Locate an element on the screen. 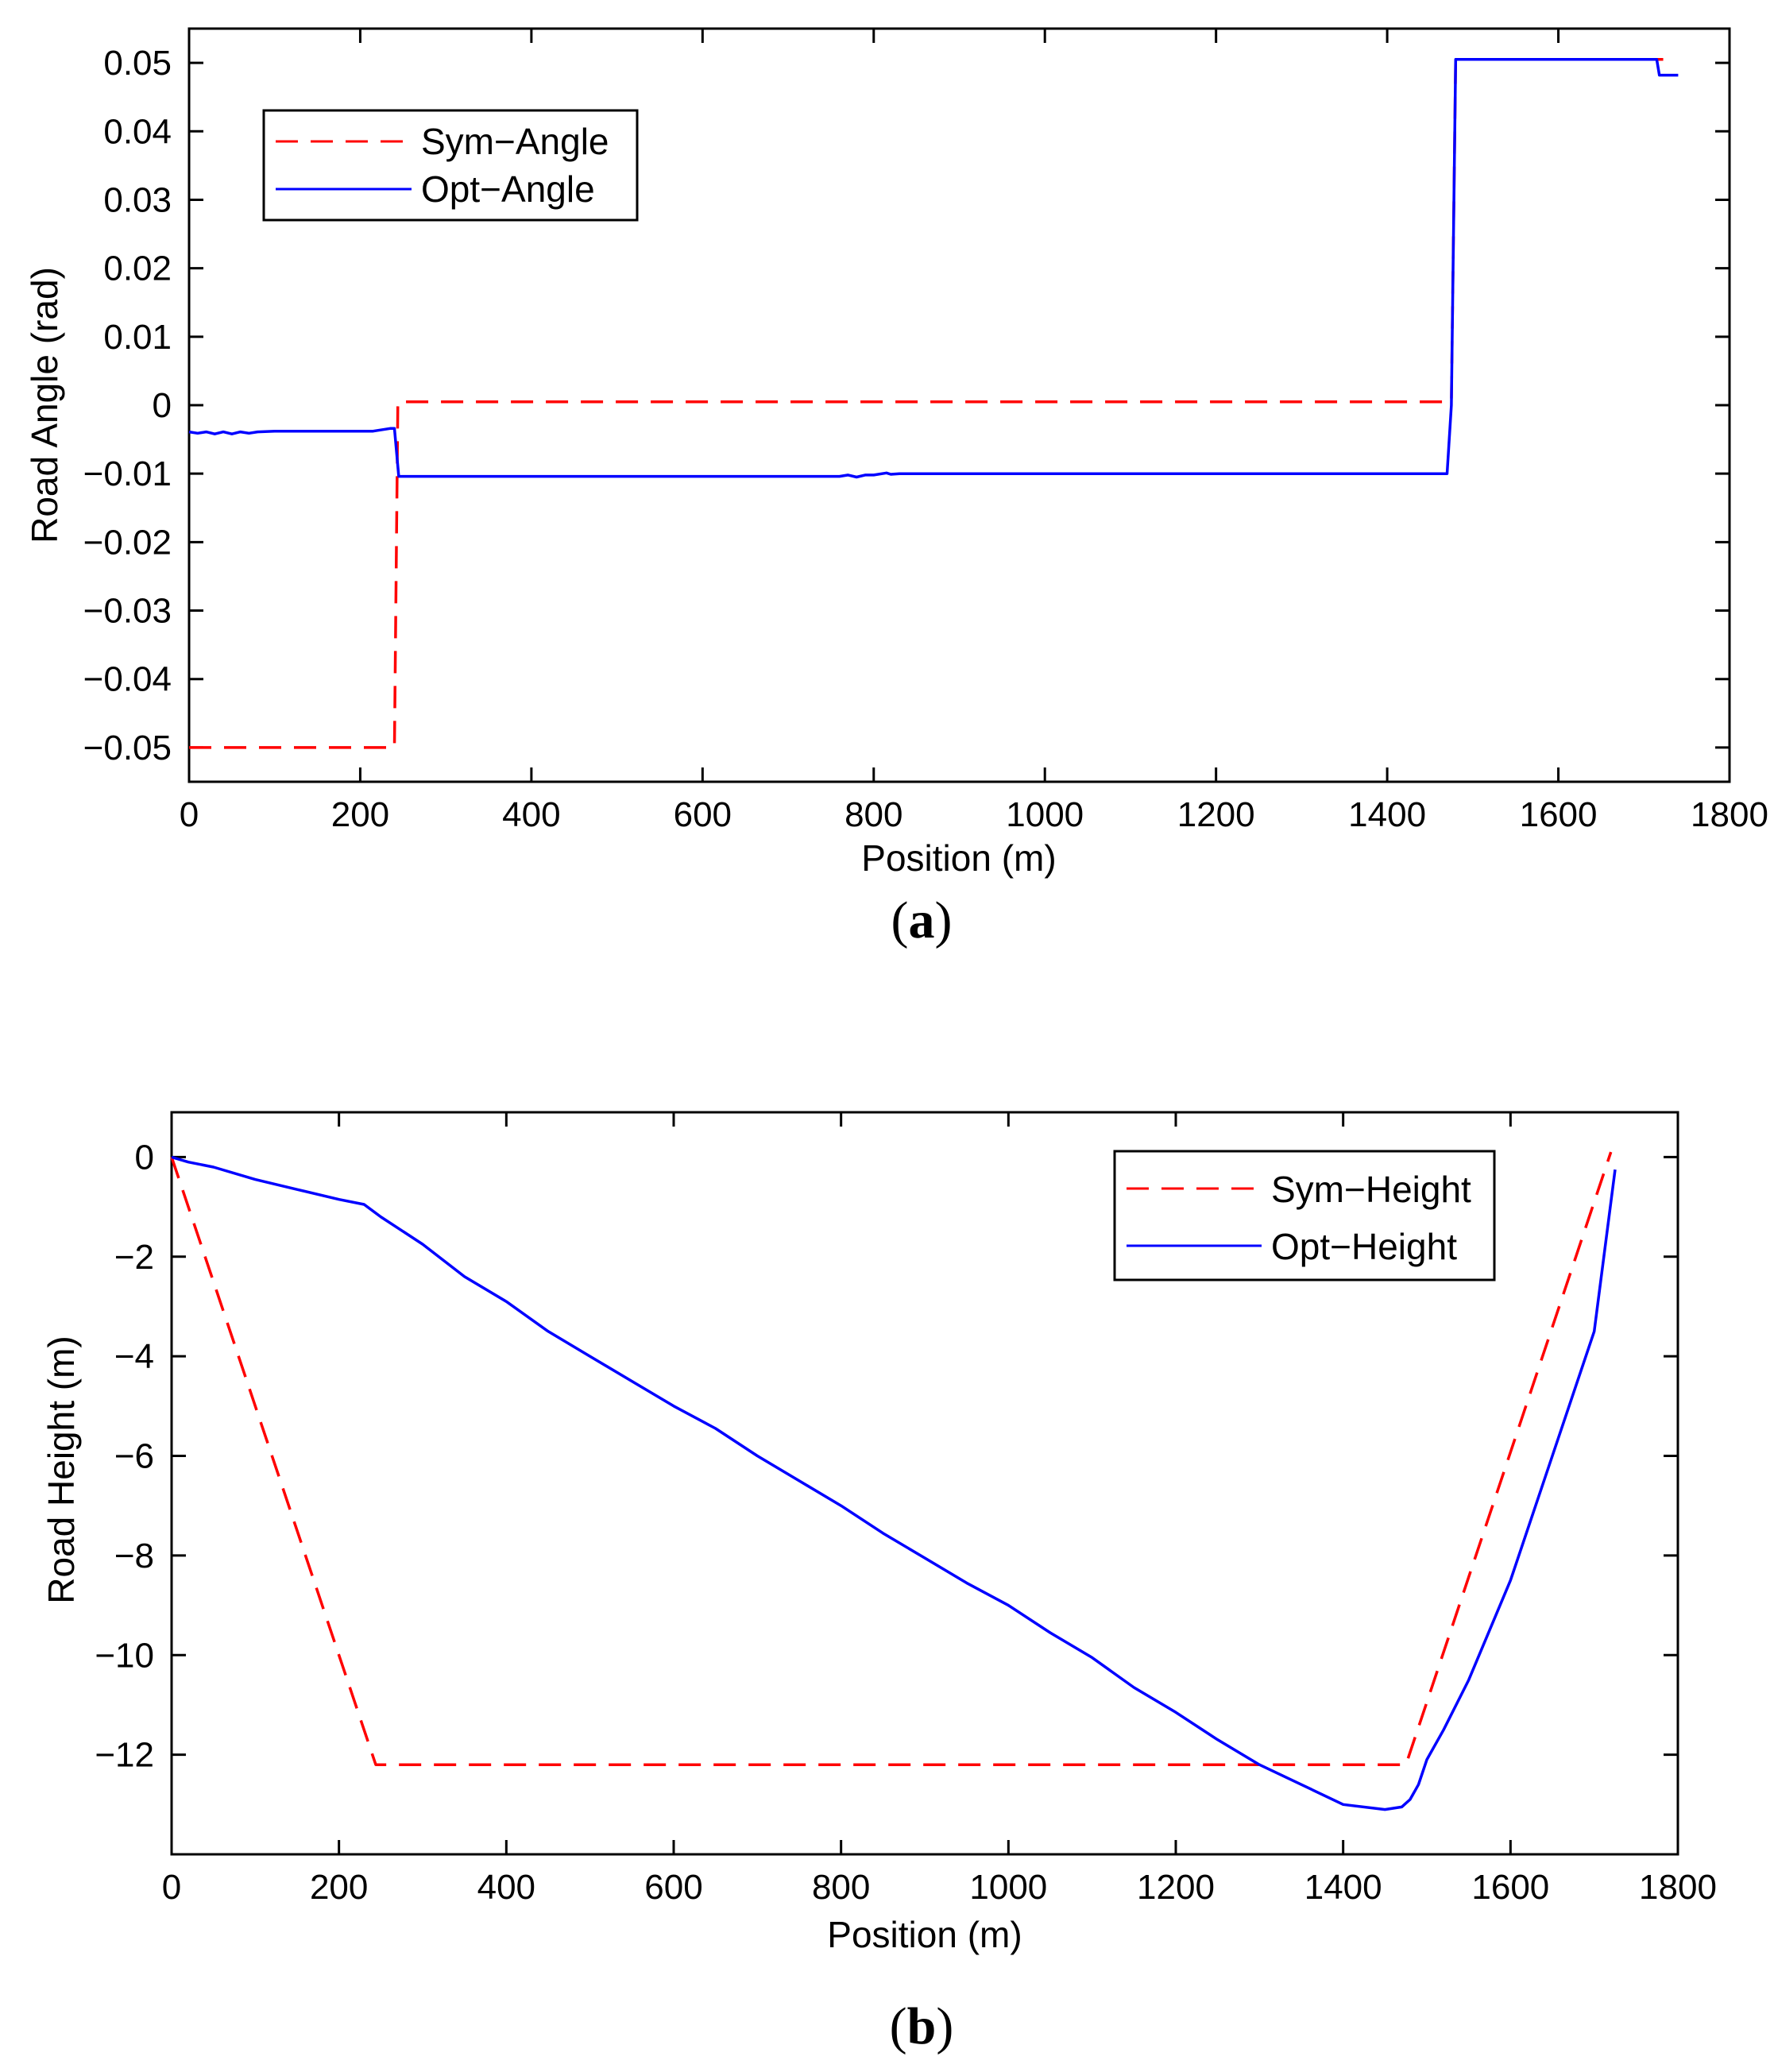 The image size is (1774, 2072). y-tick-label: −4 is located at coordinates (134, 1356).